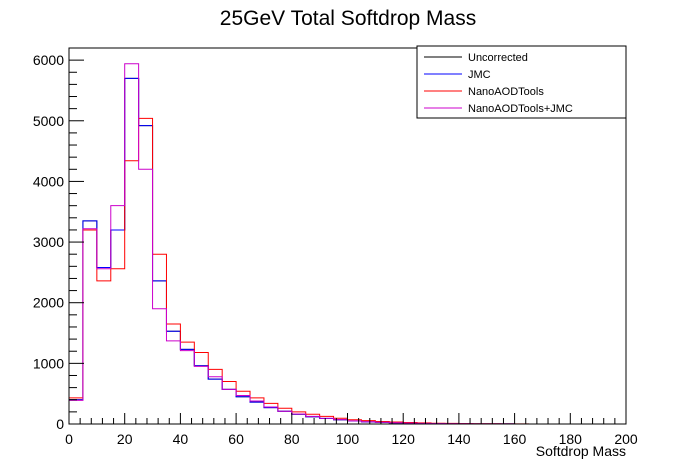  Describe the element at coordinates (292, 439) in the screenshot. I see `x-tick-label: 80` at that location.